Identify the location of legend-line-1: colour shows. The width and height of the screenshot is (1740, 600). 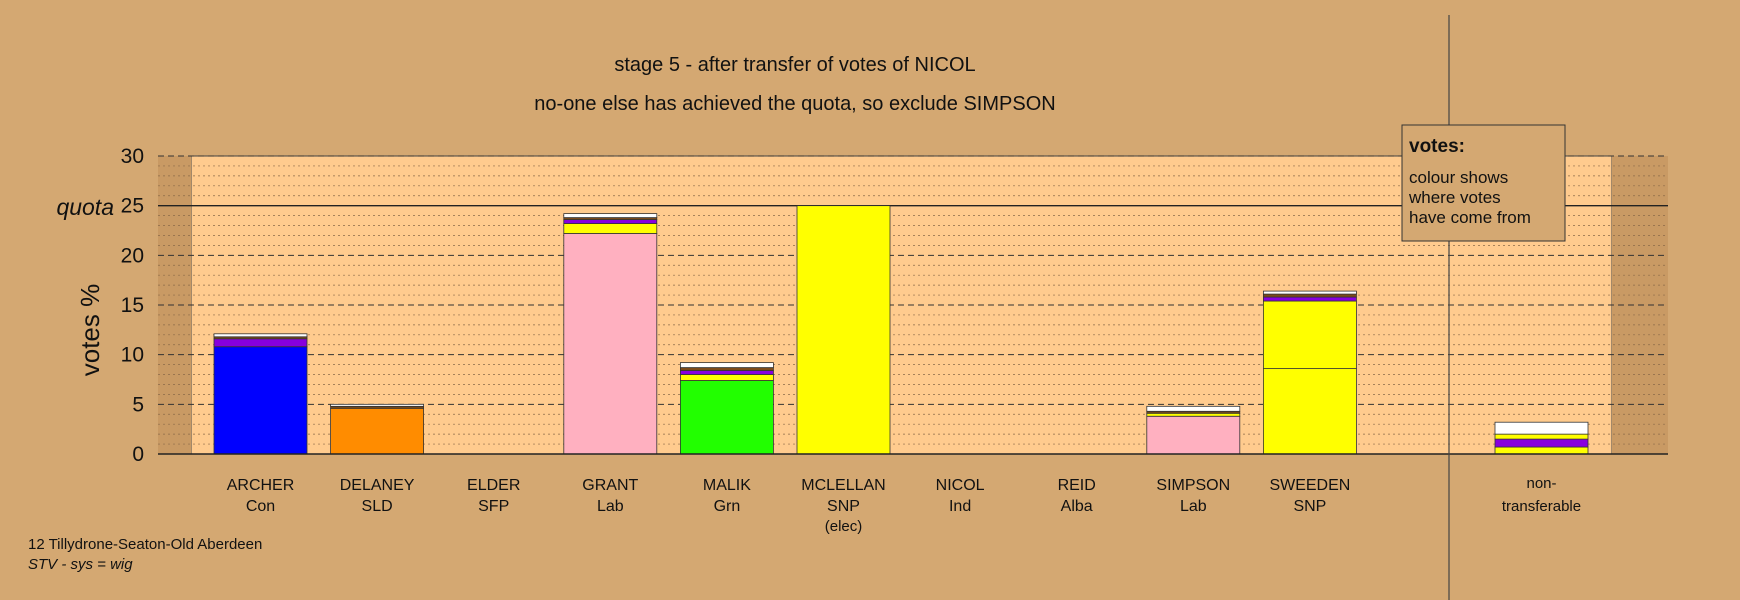
(1458, 177).